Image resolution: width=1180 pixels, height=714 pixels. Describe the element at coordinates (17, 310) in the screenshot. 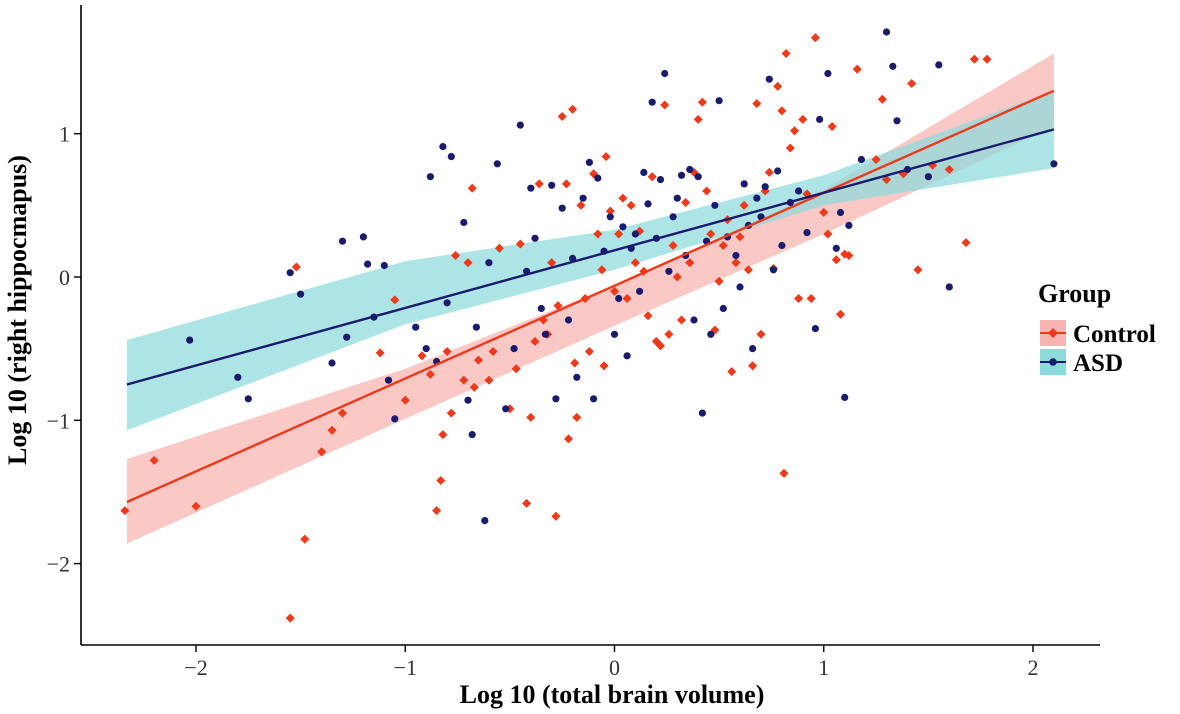

I see `y-axis-title: Log 10 (right hippocmapus)` at that location.